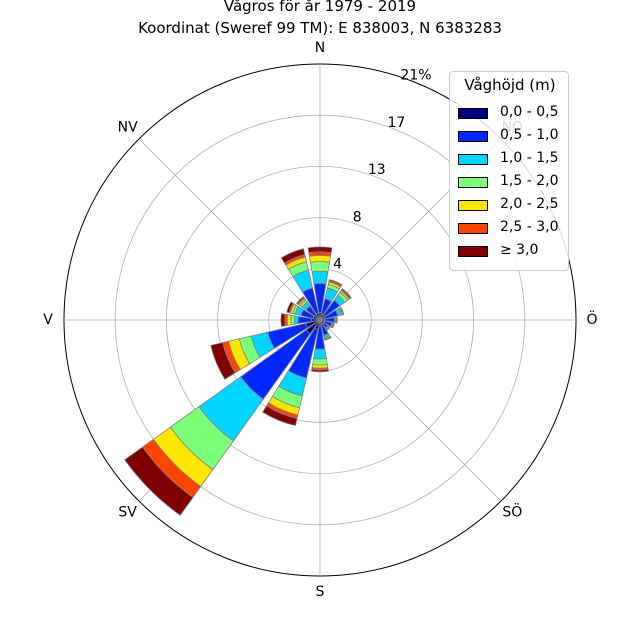 This screenshot has width=640, height=640. What do you see at coordinates (529, 204) in the screenshot?
I see `legend-label: 2,0 - 2,5` at bounding box center [529, 204].